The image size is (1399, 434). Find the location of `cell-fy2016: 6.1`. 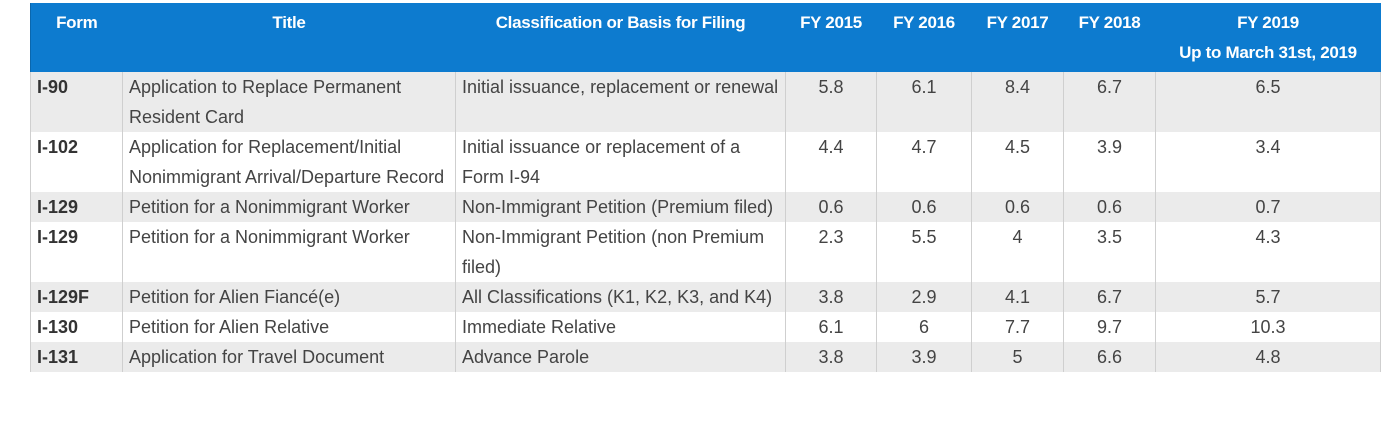

cell-fy2016: 6.1 is located at coordinates (924, 102).